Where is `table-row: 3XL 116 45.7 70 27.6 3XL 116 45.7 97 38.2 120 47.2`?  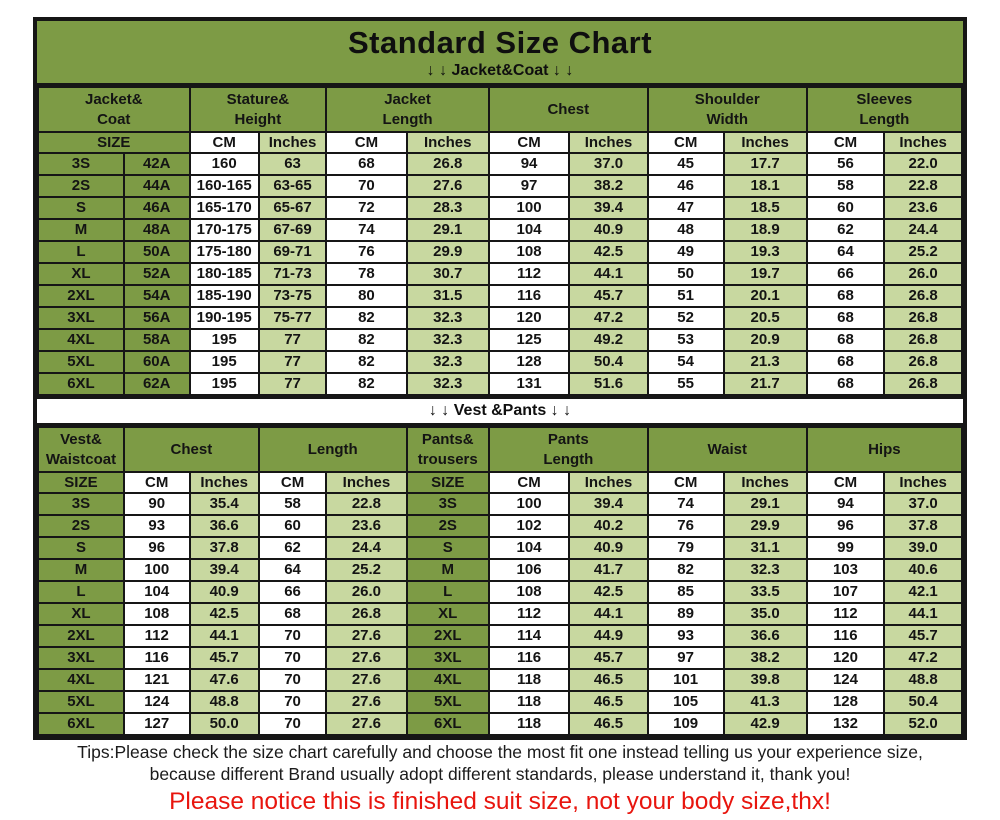 table-row: 3XL 116 45.7 70 27.6 3XL 116 45.7 97 38.2 120 47.2 is located at coordinates (500, 658).